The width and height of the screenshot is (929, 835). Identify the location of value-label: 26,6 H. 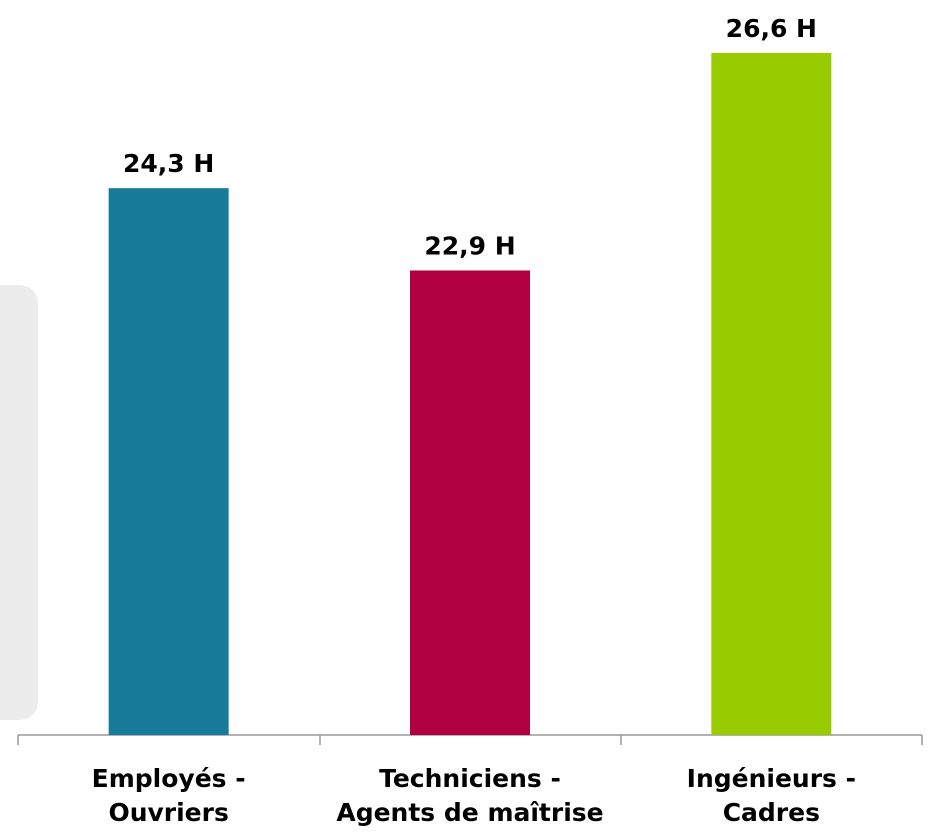
(771, 28).